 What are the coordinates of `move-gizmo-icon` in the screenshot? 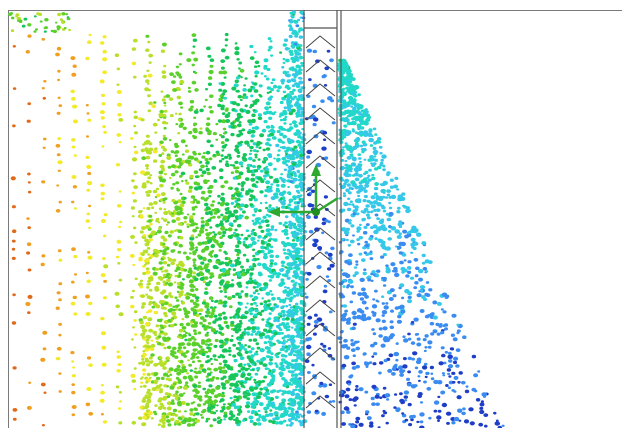 It's located at (303, 190).